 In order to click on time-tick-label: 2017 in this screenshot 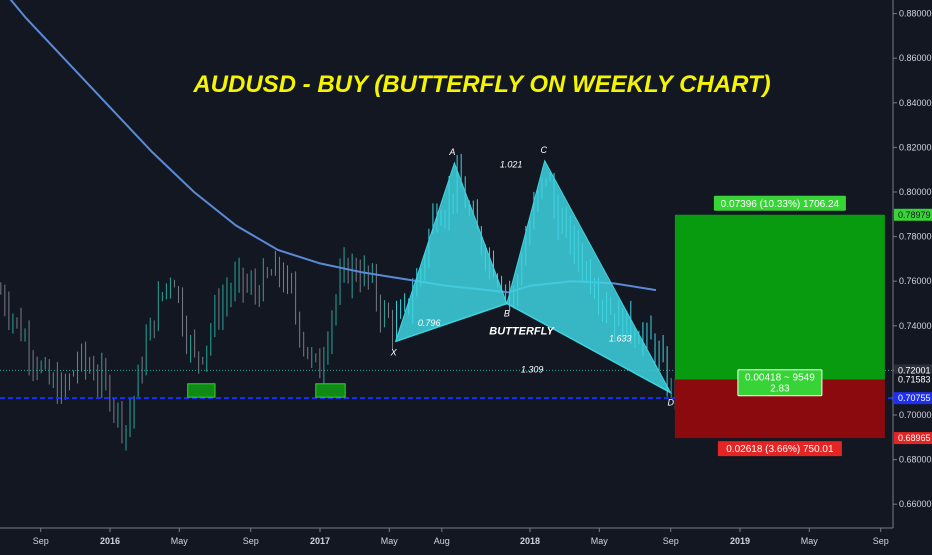, I will do `click(320, 541)`.